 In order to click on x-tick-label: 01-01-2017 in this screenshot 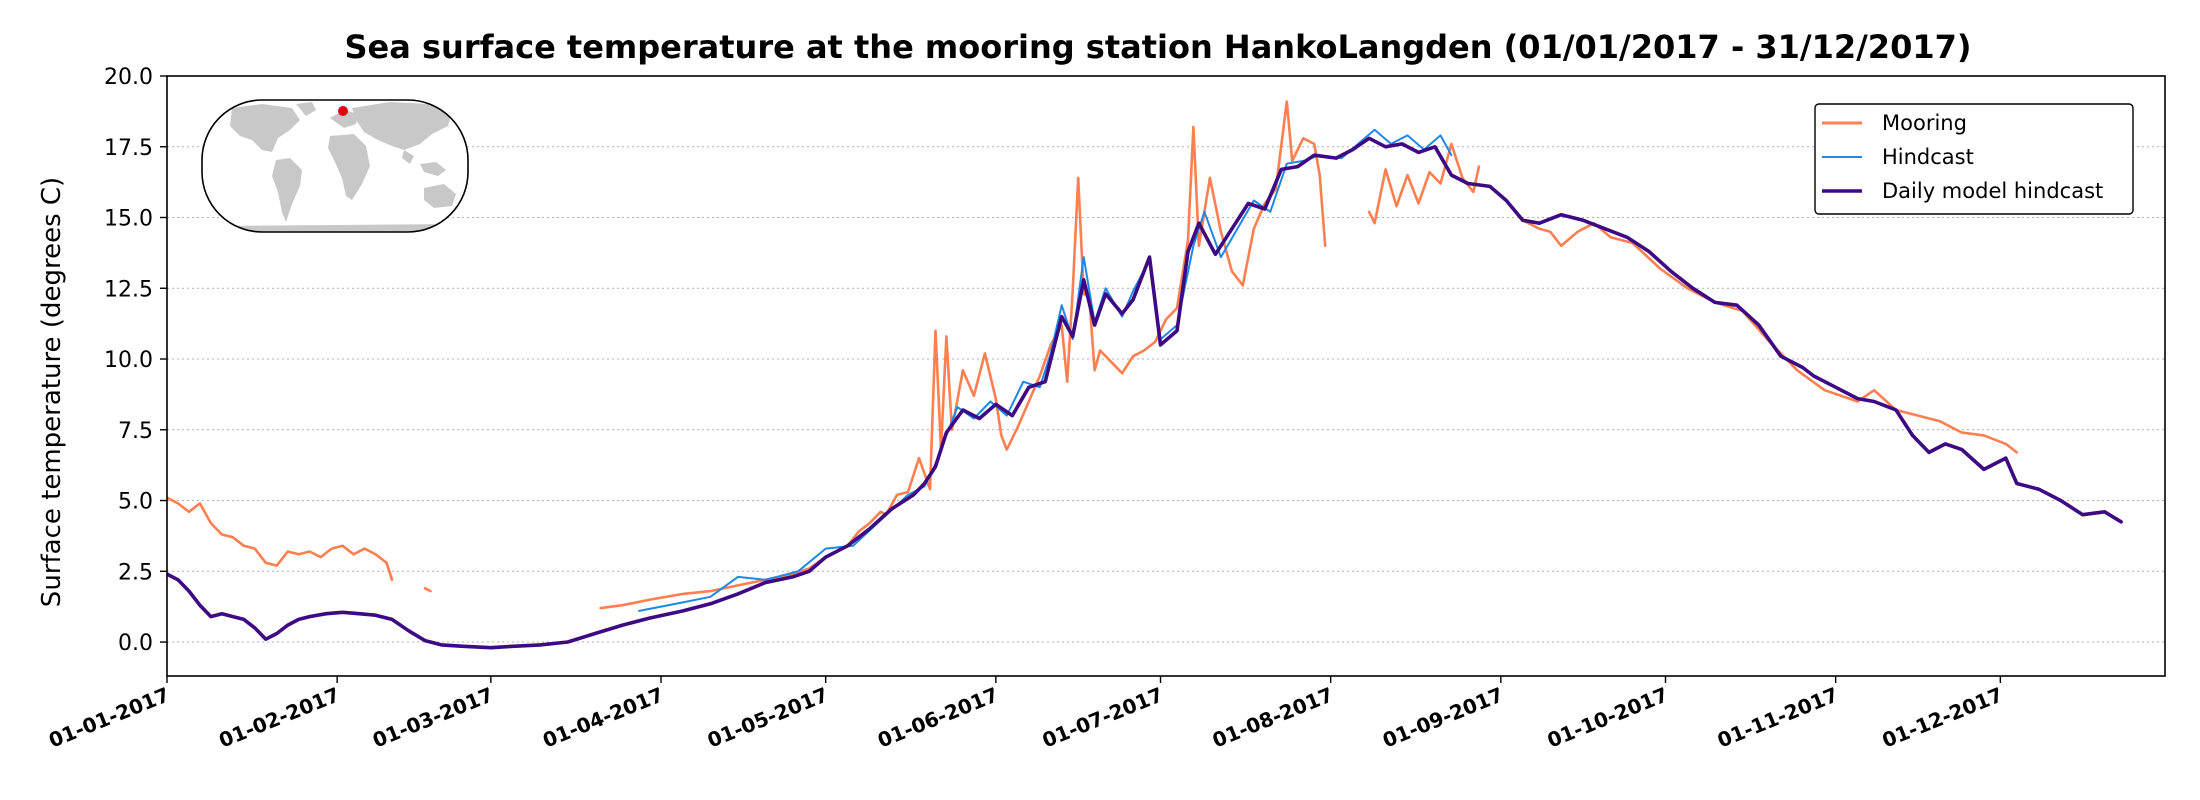, I will do `click(109, 717)`.